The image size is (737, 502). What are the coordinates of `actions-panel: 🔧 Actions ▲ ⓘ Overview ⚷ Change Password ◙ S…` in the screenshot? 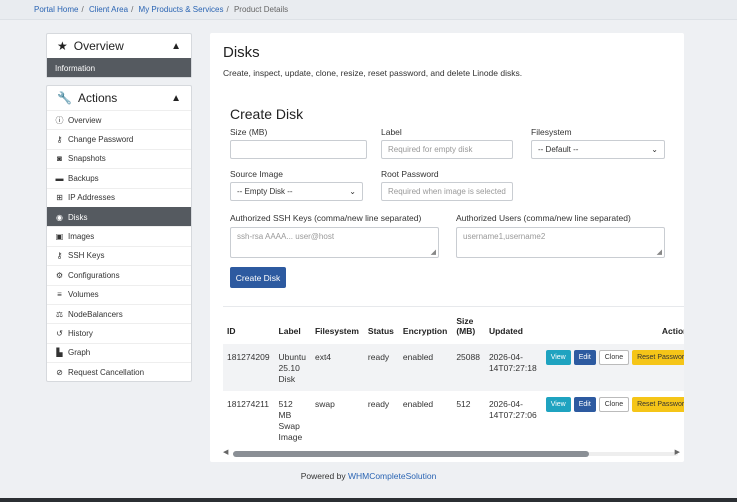 It's located at (119, 234).